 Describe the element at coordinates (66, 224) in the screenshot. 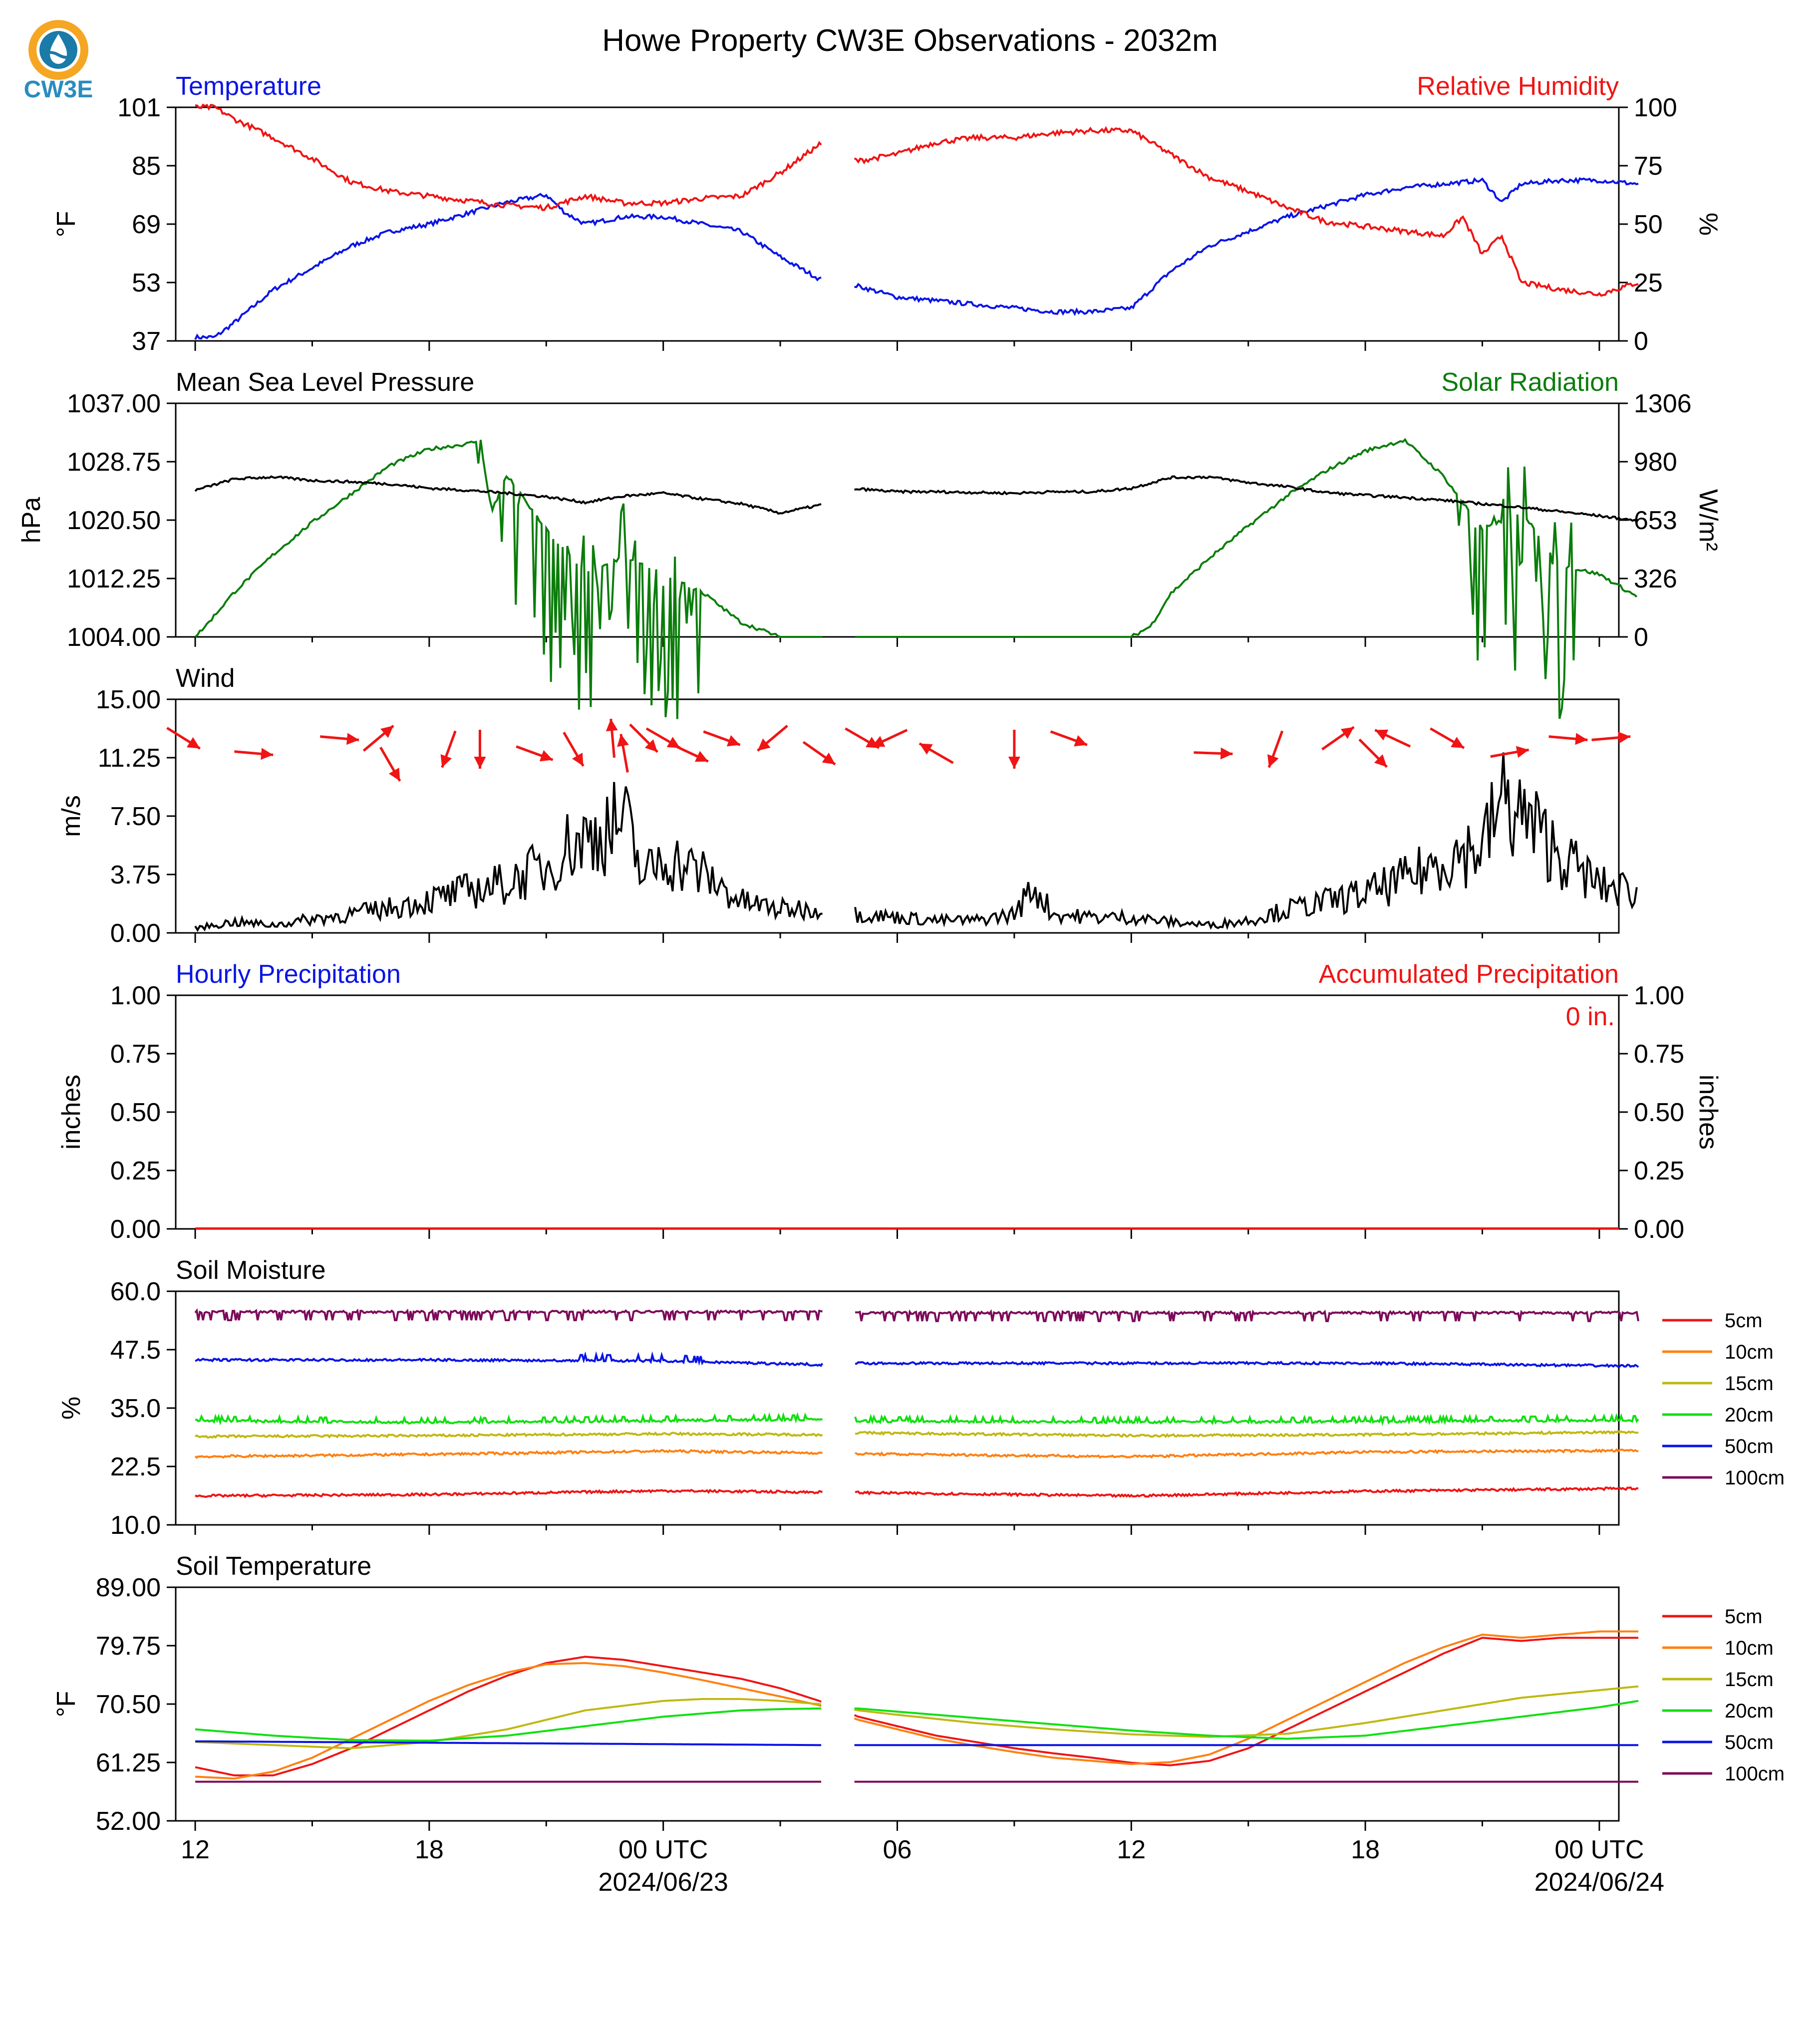

I see `temp_rh-ylabel: °F` at that location.